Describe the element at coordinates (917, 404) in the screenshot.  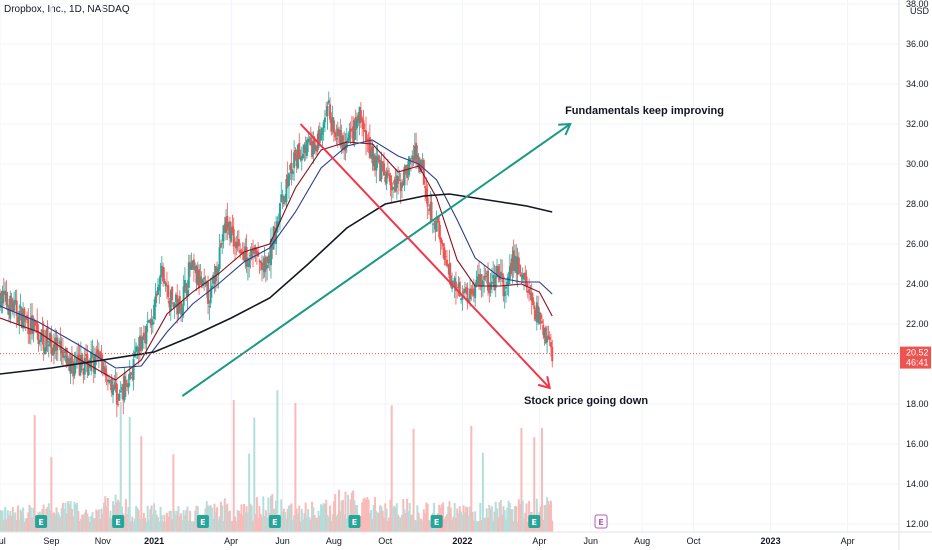
I see `y-tick-label: 18.00` at that location.